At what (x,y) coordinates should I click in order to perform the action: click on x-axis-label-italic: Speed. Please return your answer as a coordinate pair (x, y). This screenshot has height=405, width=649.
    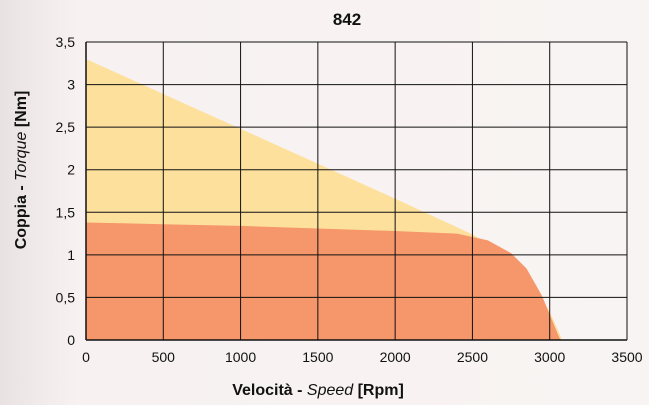
    Looking at the image, I should click on (330, 390).